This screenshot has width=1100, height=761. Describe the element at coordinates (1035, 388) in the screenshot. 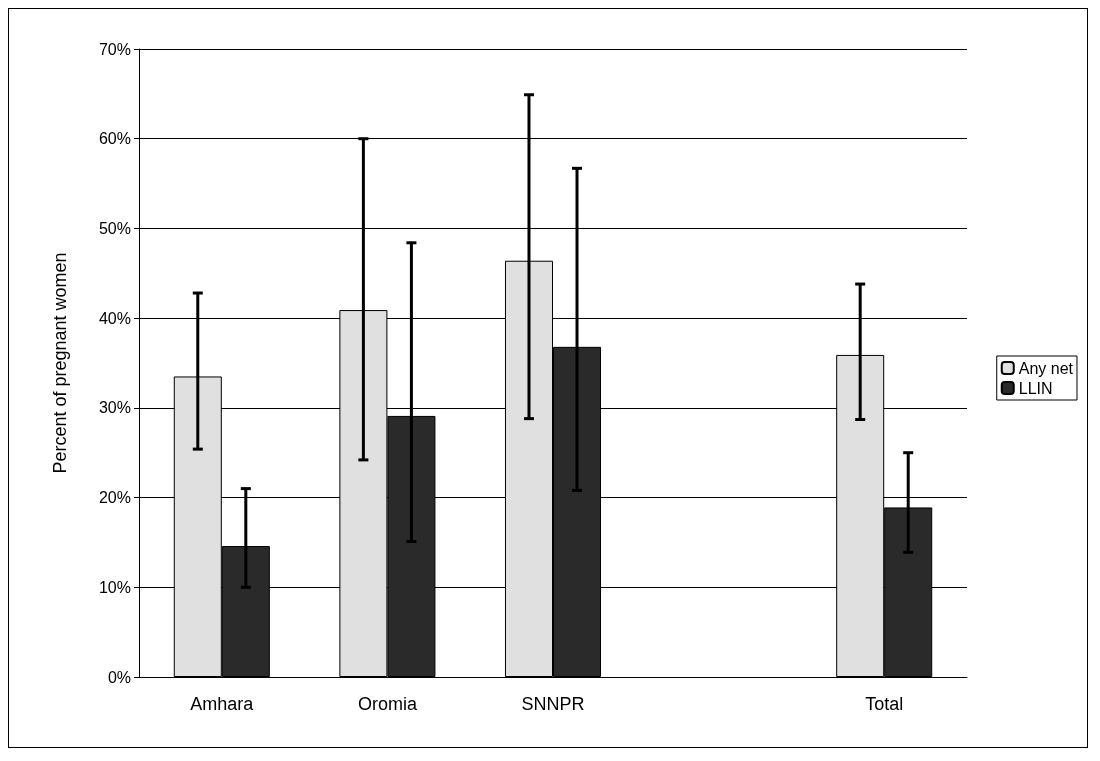

I see `legend-label: LLIN` at that location.